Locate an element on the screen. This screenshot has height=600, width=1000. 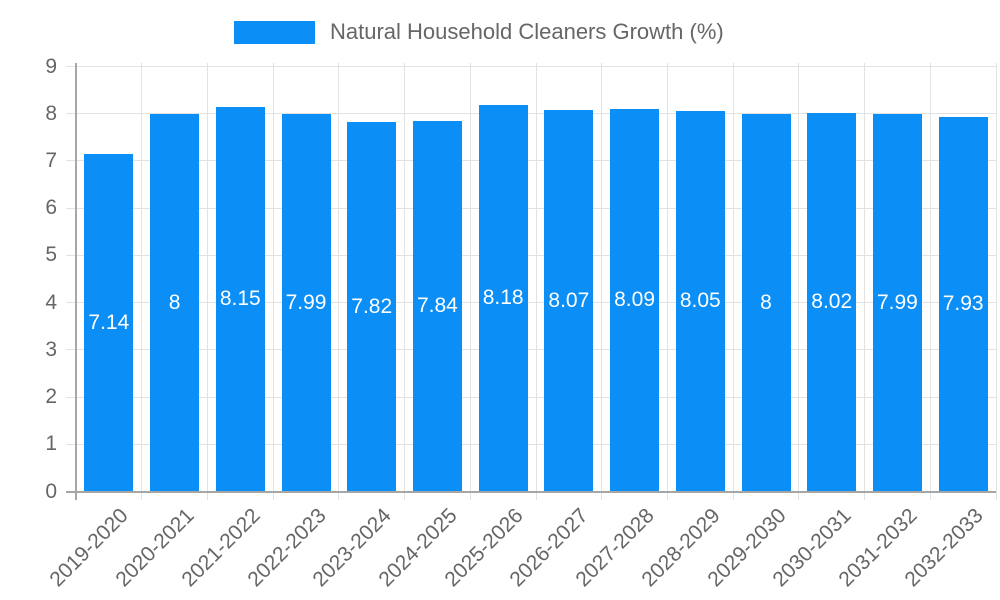
bar: 8.15 is located at coordinates (240, 299).